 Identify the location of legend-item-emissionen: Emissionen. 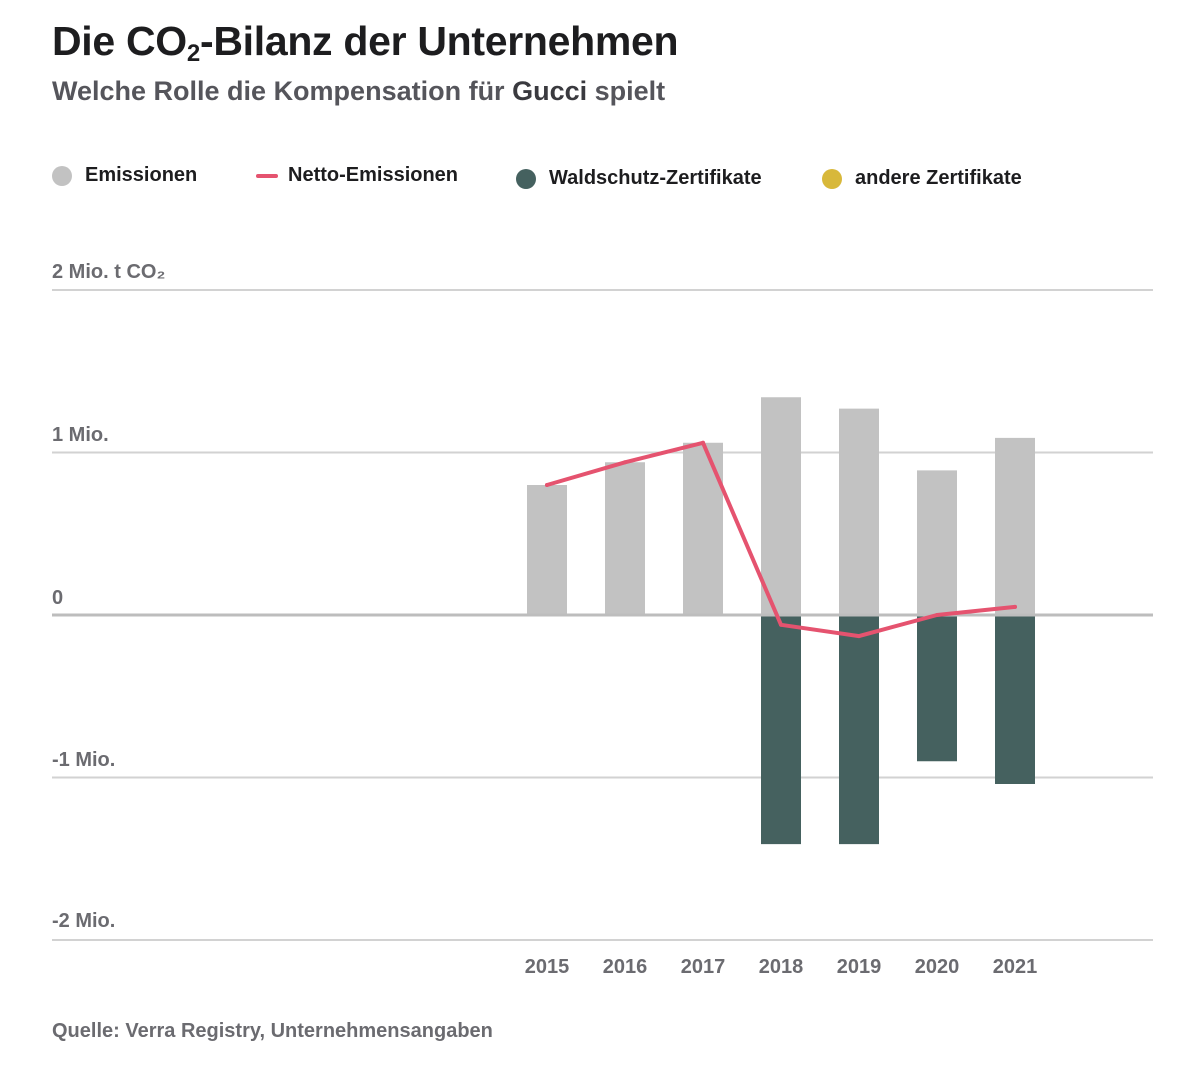
(124, 175).